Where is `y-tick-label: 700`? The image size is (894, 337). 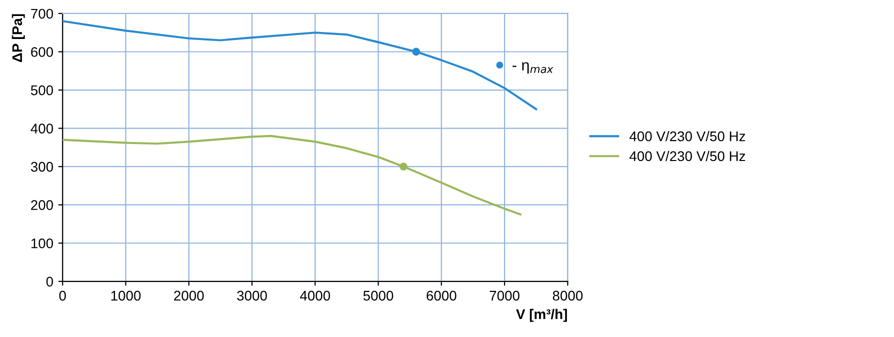
y-tick-label: 700 is located at coordinates (42, 13).